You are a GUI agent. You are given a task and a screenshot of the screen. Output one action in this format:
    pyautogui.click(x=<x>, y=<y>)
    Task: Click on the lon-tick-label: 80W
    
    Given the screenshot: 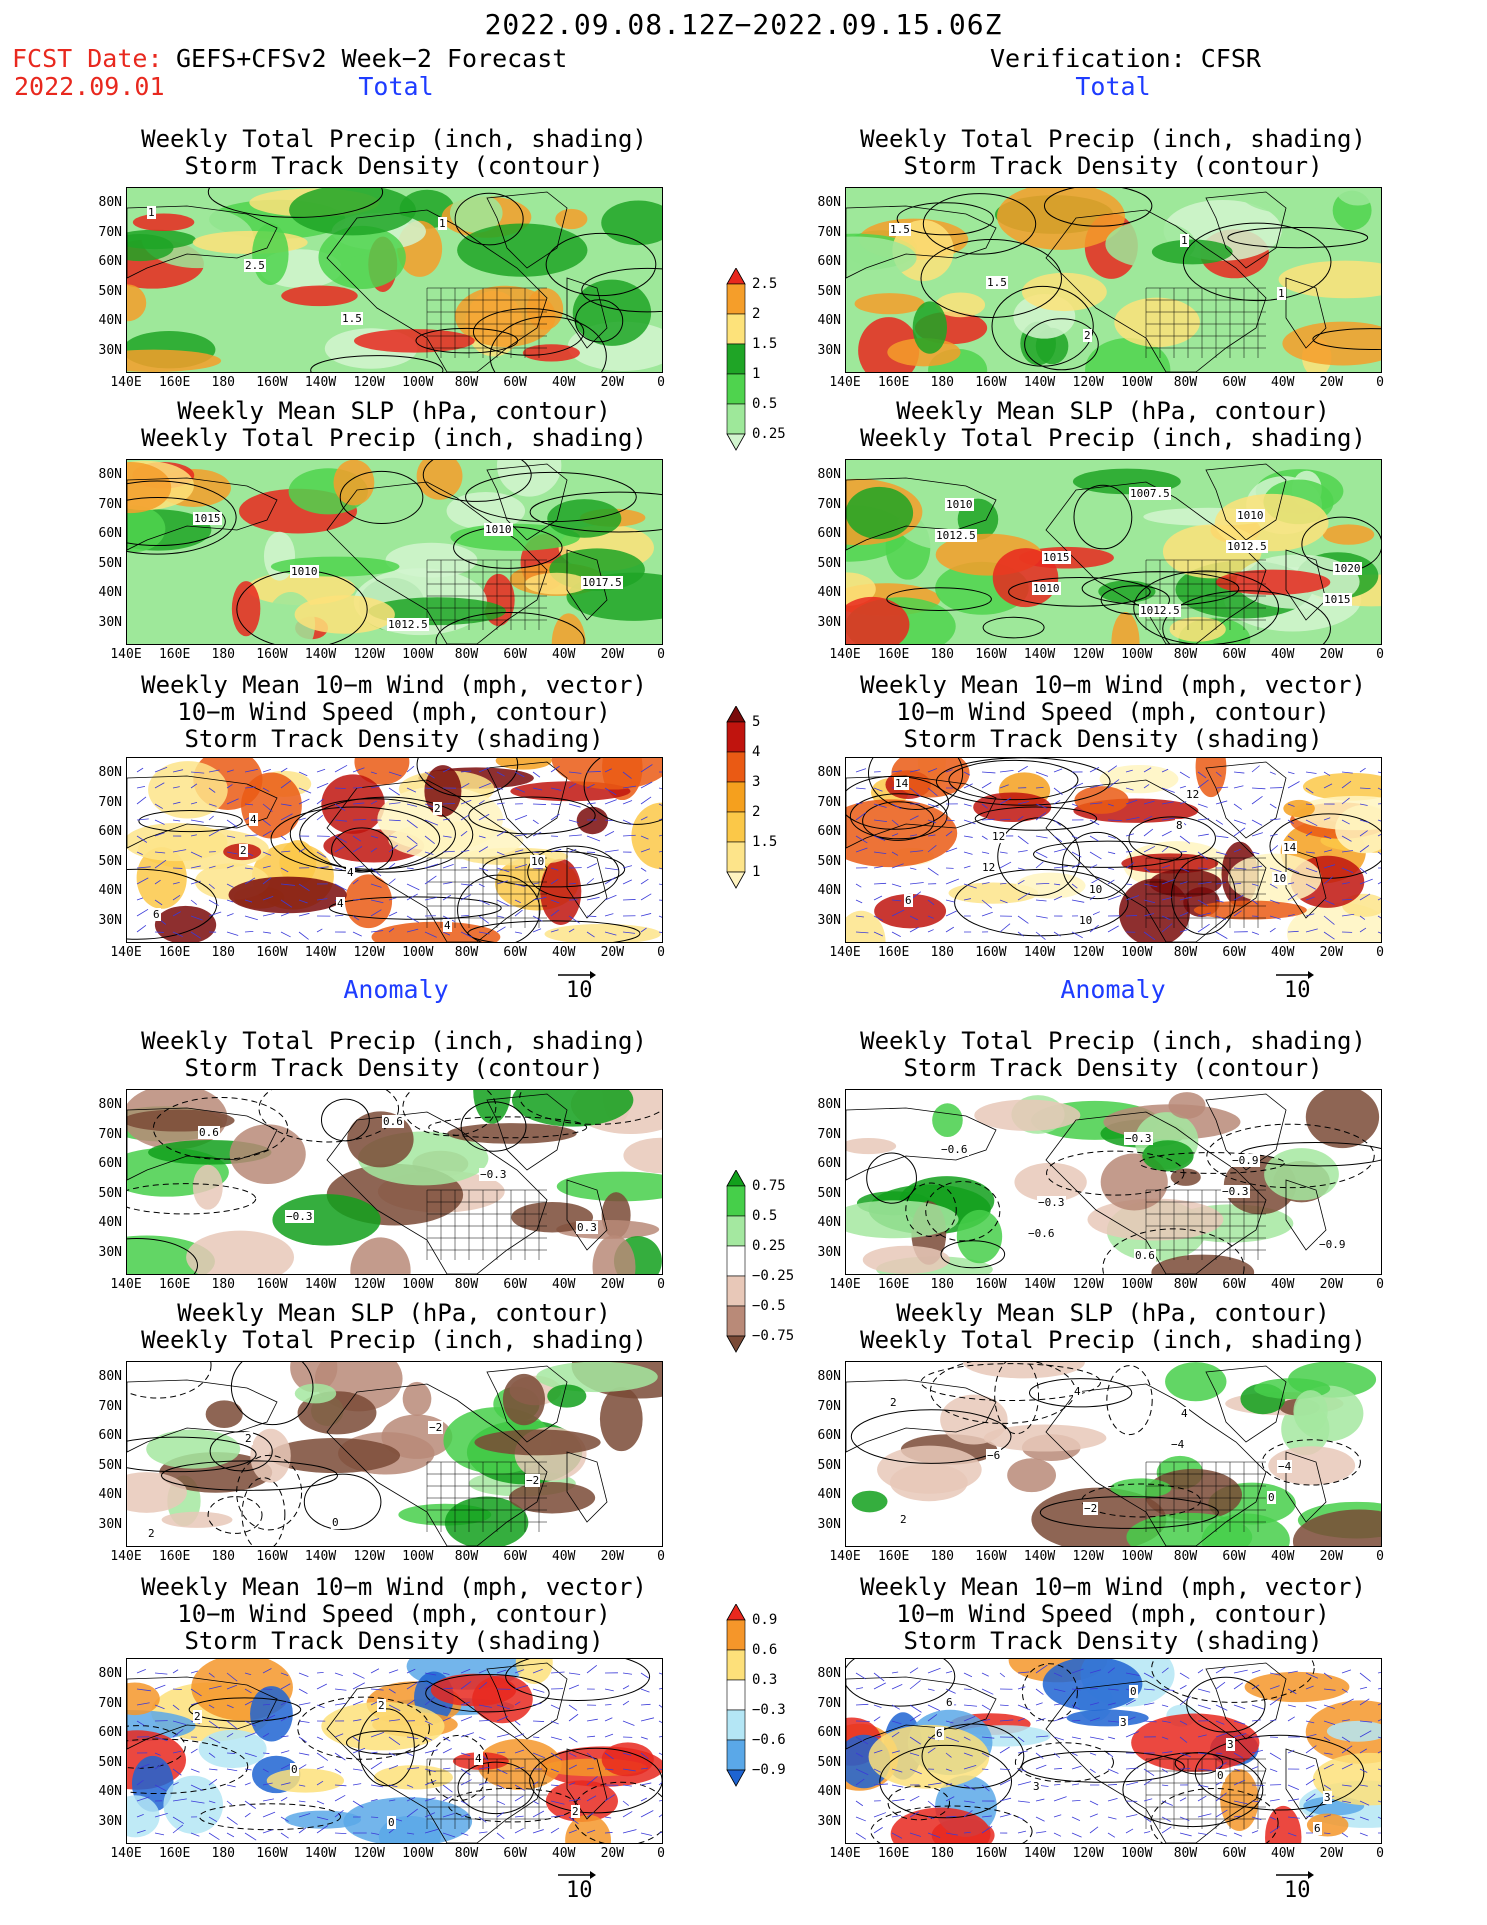 What is the action you would take?
    pyautogui.click(x=1185, y=1284)
    